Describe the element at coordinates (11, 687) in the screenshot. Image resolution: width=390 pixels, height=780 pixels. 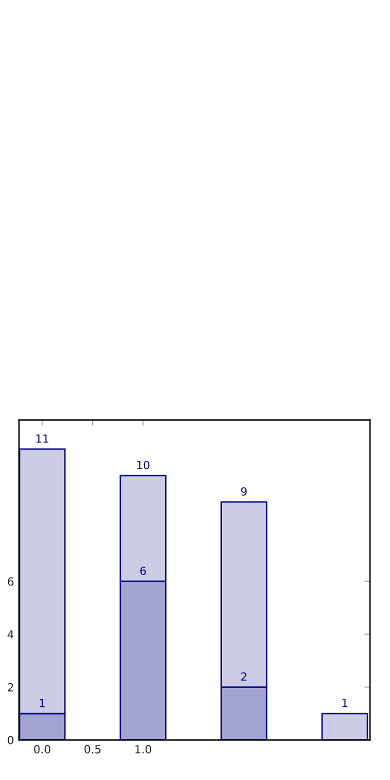
I see `y-tick-label: 2` at that location.